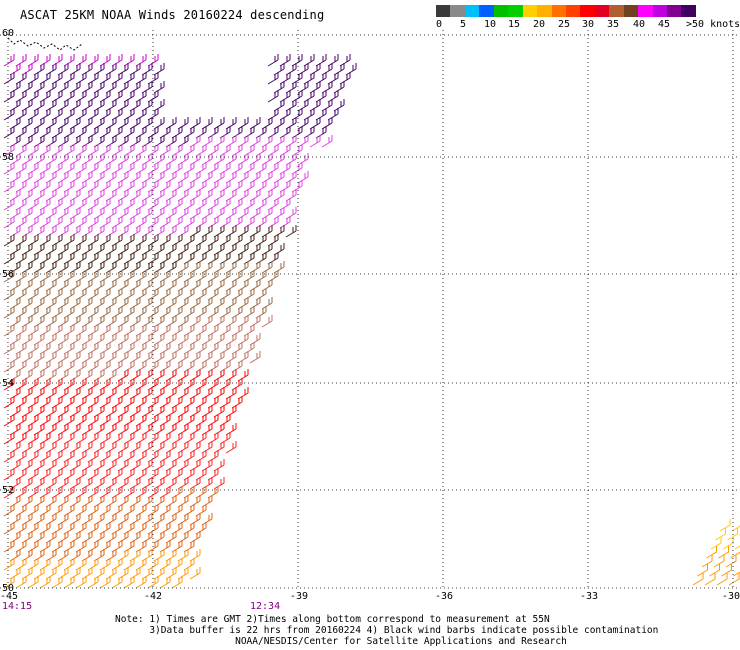 The height and width of the screenshot is (650, 740). I want to click on legend-label: 35, so click(613, 24).